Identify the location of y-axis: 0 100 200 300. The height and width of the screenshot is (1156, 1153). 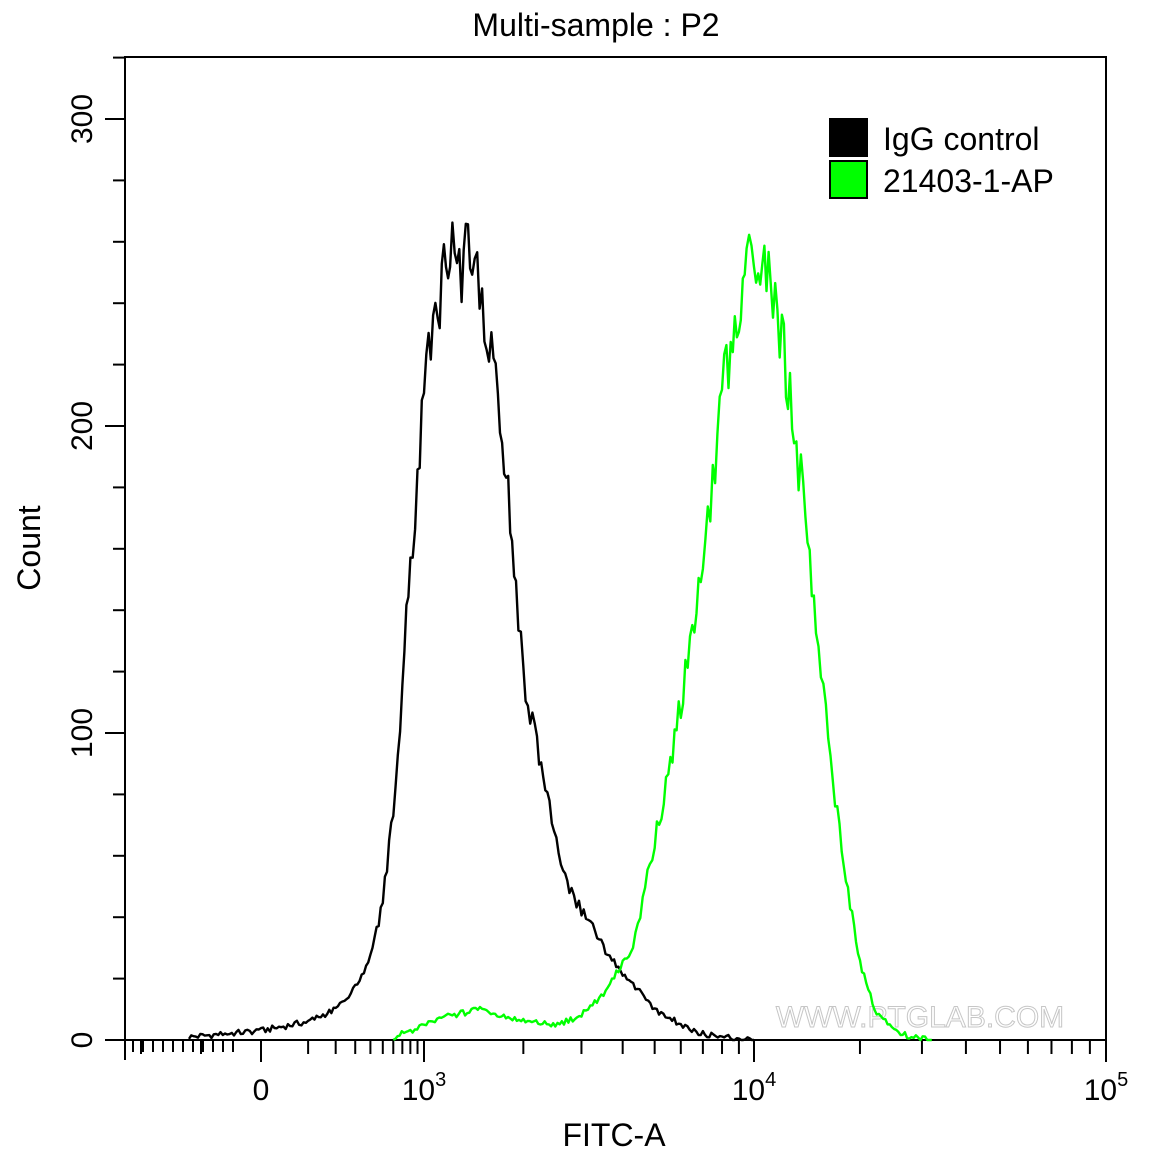
(95, 552).